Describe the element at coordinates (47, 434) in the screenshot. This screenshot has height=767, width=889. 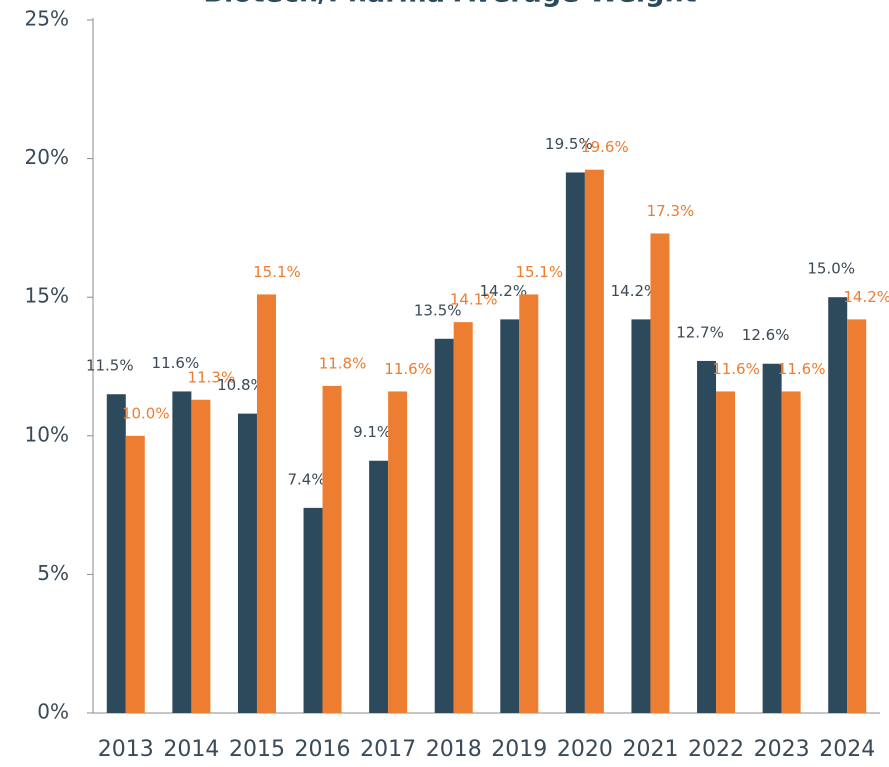
I see `y-tick-label: 10%` at that location.